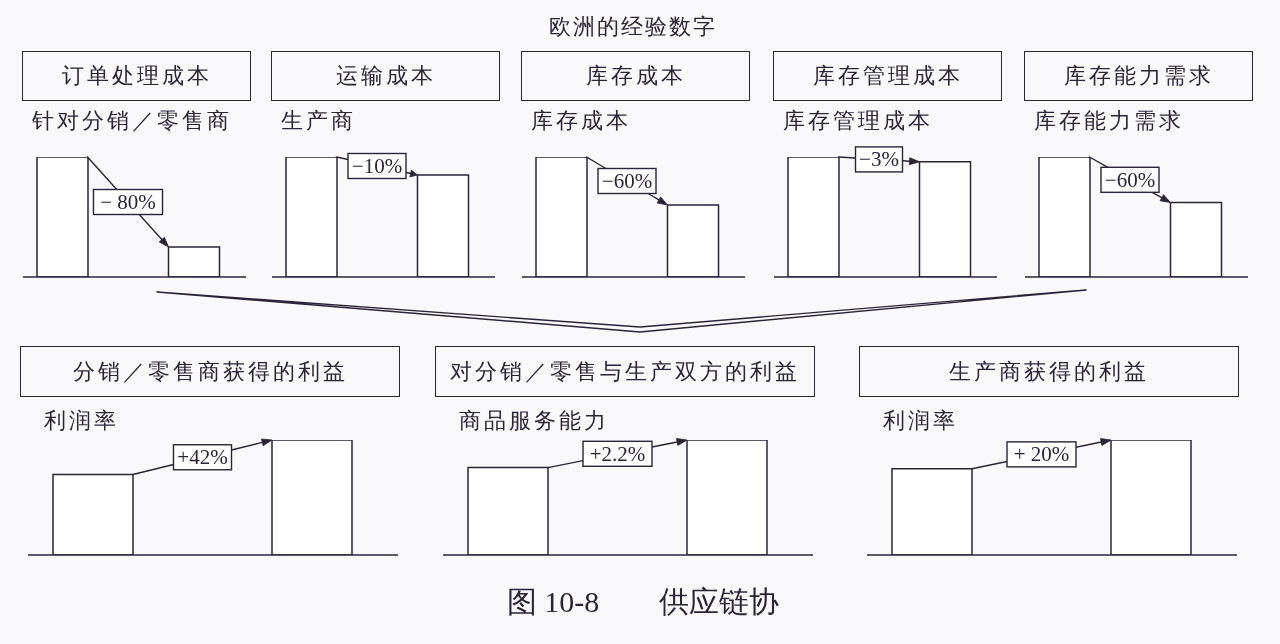 Image resolution: width=1280 pixels, height=644 pixels. I want to click on chart-subtitle: 库存成本, so click(581, 121).